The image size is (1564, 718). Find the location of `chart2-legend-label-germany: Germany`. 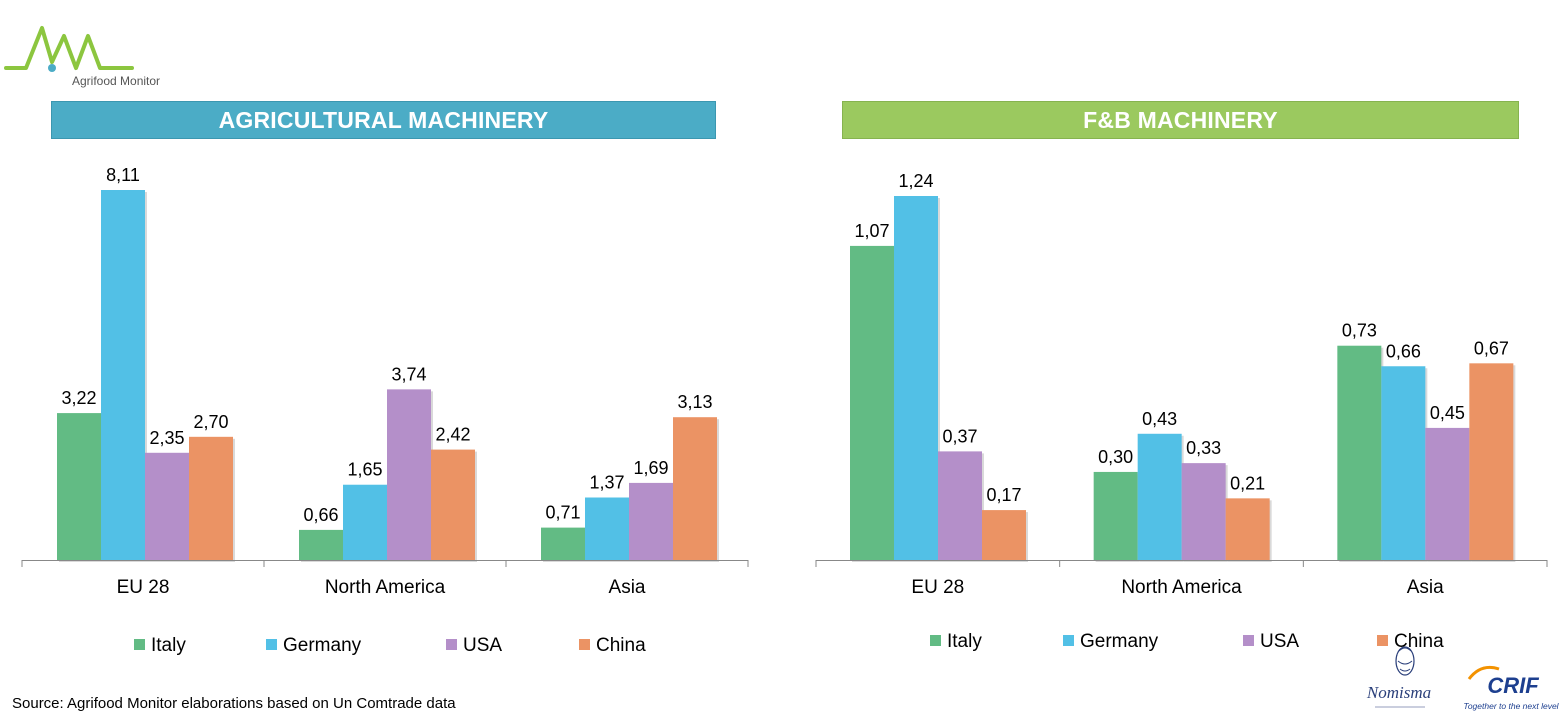

chart2-legend-label-germany: Germany is located at coordinates (1119, 641).